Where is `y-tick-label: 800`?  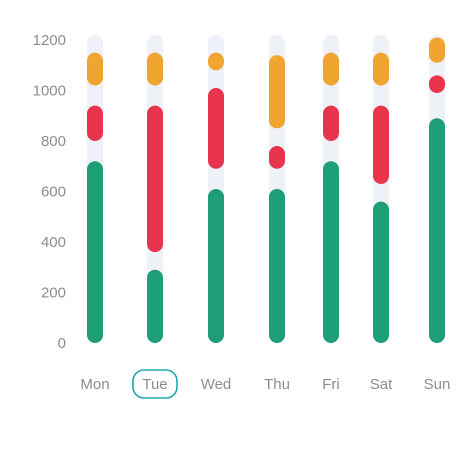
y-tick-label: 800 is located at coordinates (53, 141).